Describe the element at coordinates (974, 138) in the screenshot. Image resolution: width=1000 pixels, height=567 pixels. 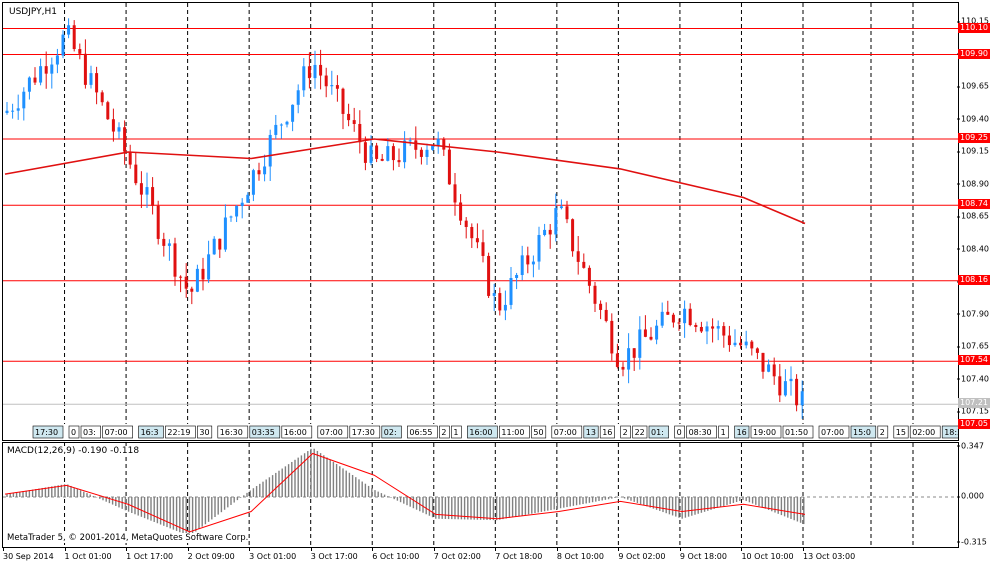
I see `level-price-tag: 109.25` at that location.